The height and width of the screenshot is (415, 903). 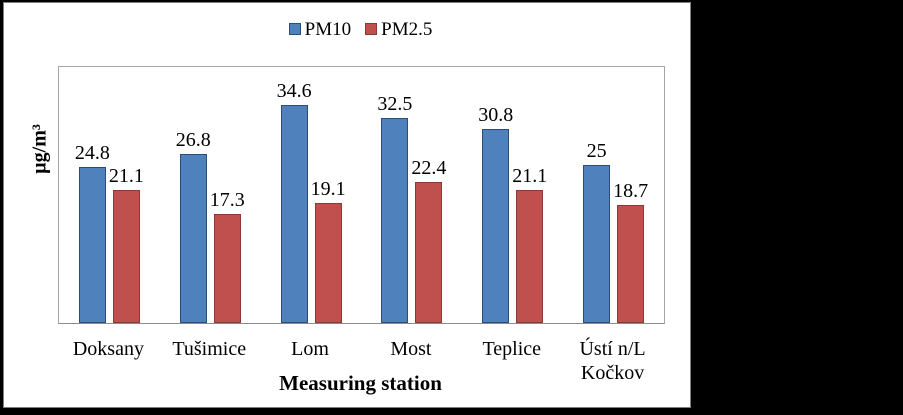 I want to click on bar-group: 26.8 17.3, so click(x=210, y=195).